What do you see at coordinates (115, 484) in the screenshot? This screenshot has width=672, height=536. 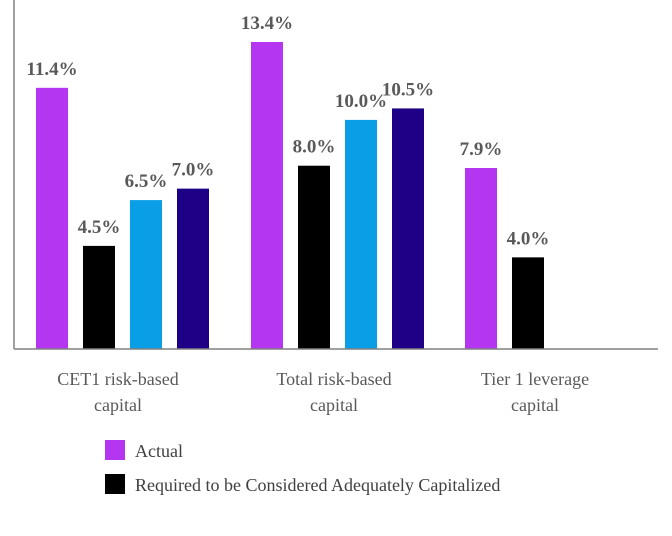 I see `legend-swatch-series1` at bounding box center [115, 484].